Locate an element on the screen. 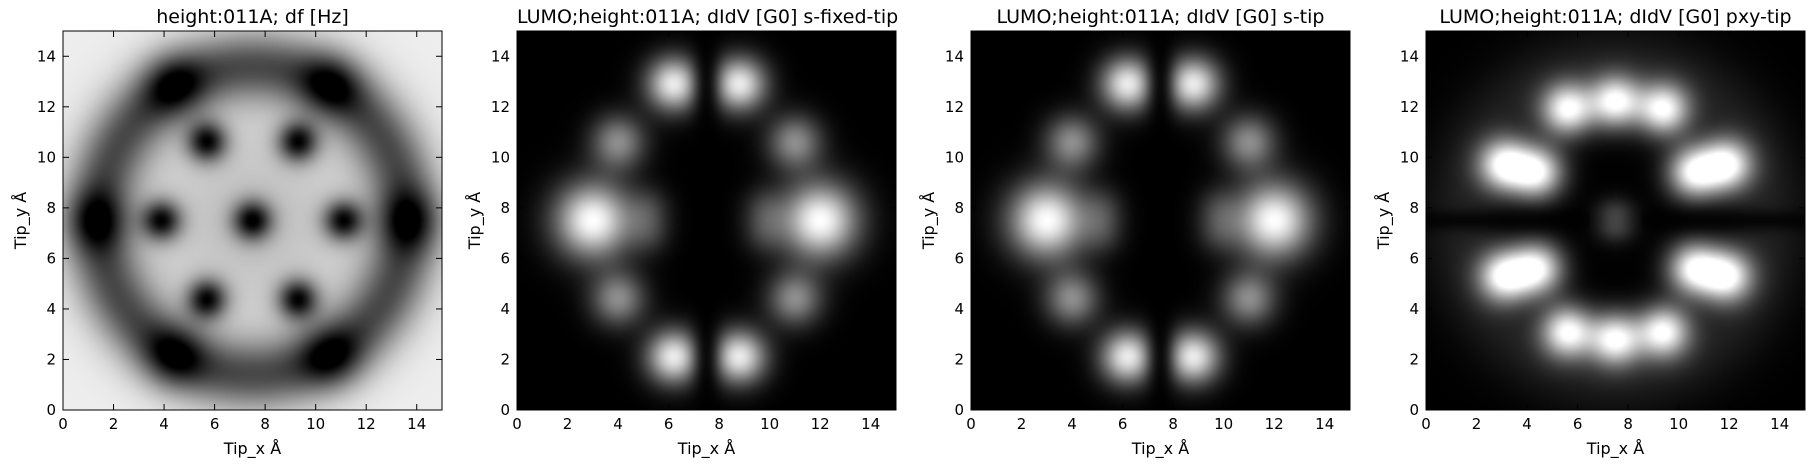  panel-title: LUMO;height:011A; dIdV [G0] pxy-tip is located at coordinates (1615, 17).